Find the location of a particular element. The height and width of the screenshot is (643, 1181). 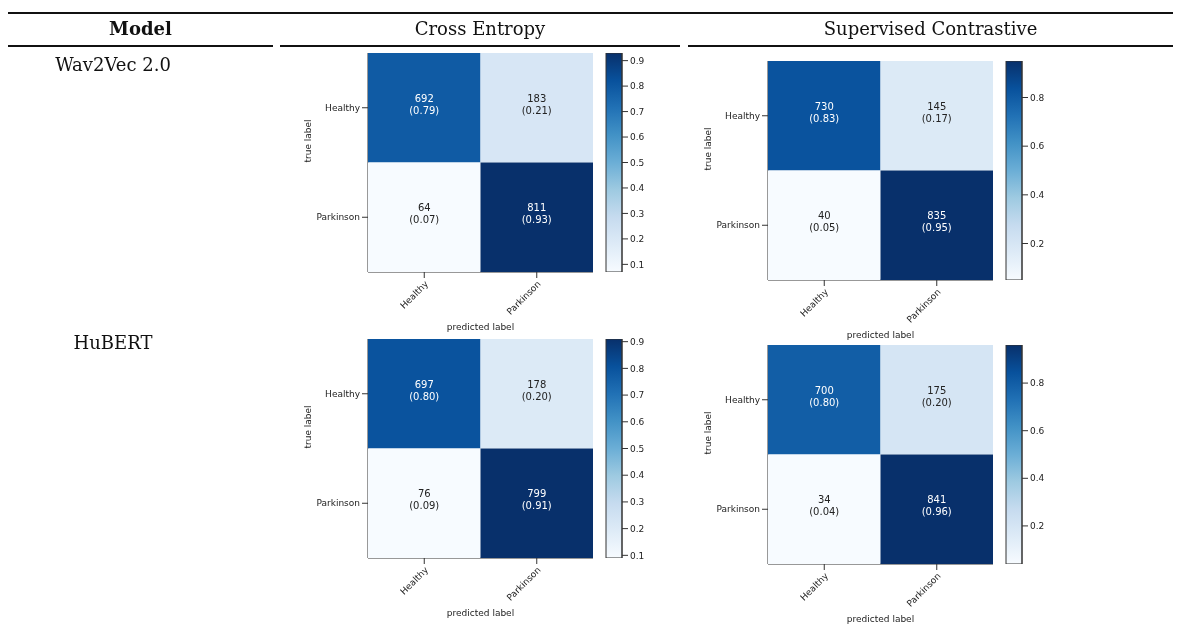

data-label: 841 (0.96) is located at coordinates (936, 506).